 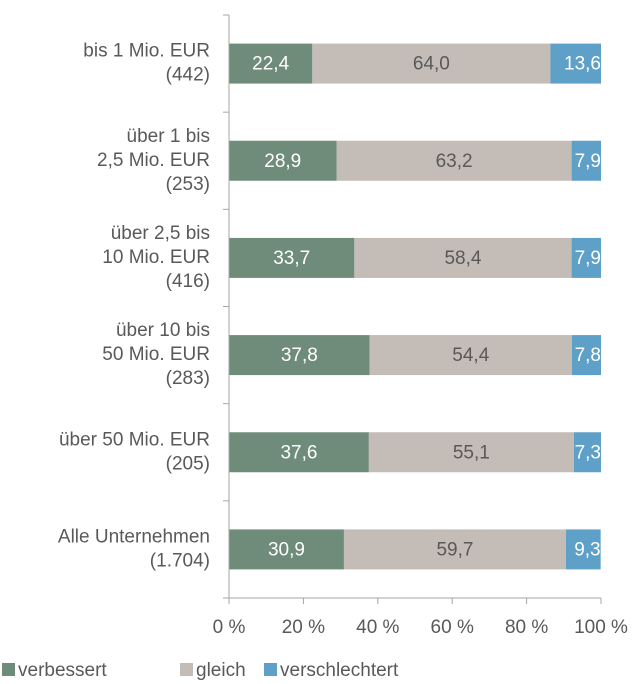 I want to click on value-label: 58,4, so click(x=462, y=258).